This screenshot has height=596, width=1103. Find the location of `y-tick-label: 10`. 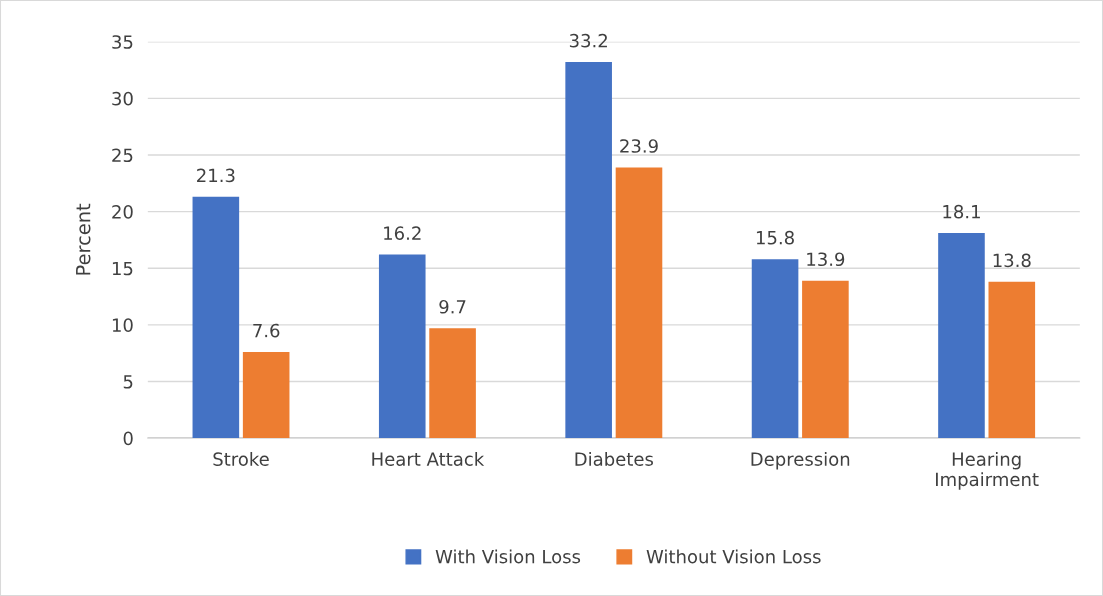

y-tick-label: 10 is located at coordinates (122, 325).